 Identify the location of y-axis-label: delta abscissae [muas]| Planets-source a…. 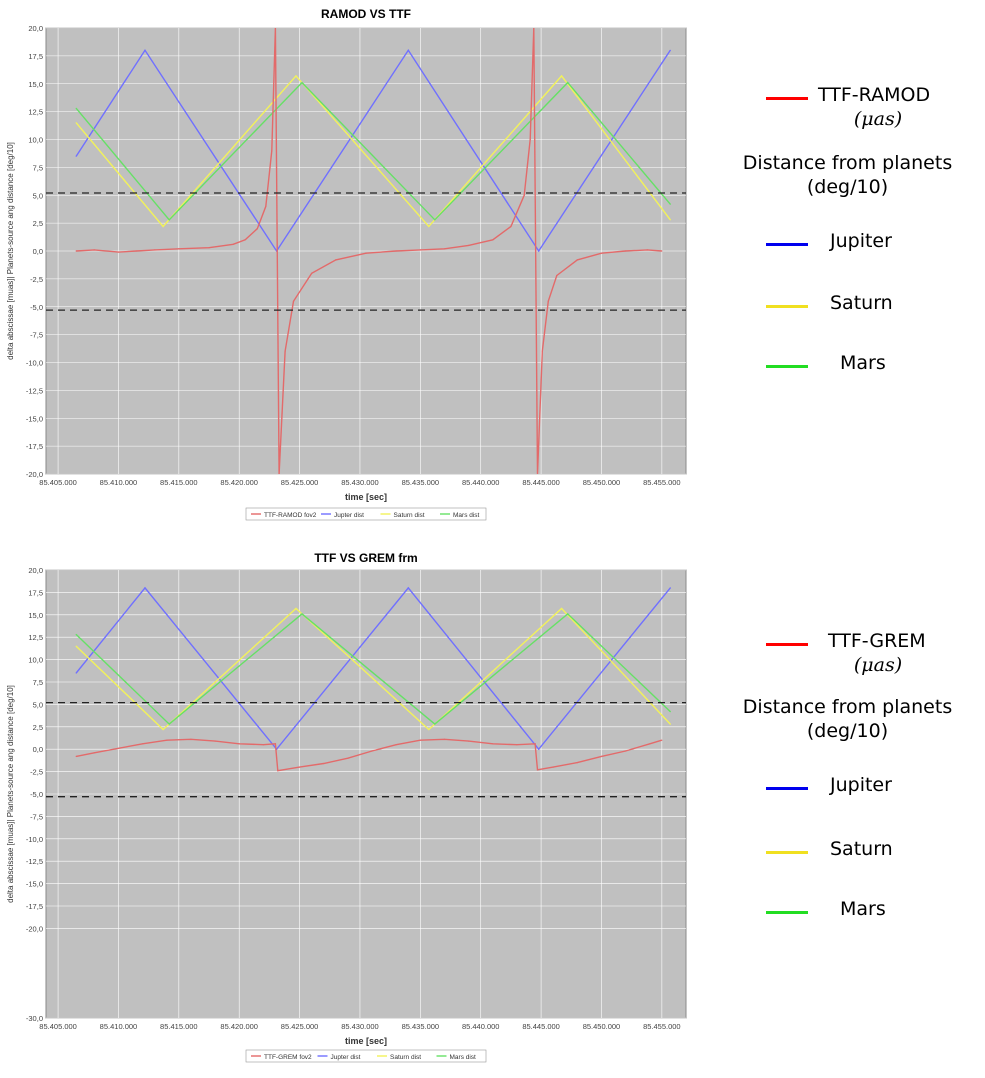
(10, 794).